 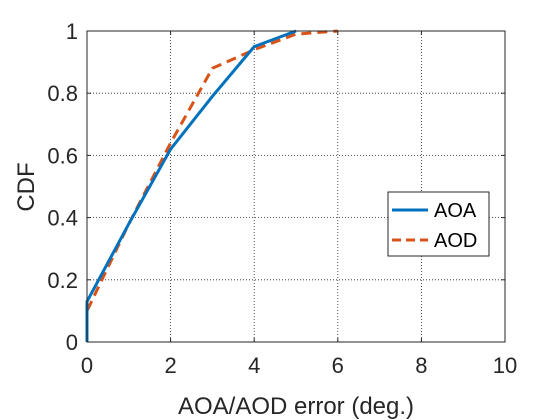 What do you see at coordinates (62, 93) in the screenshot?
I see `y-tick-label: 0.8` at bounding box center [62, 93].